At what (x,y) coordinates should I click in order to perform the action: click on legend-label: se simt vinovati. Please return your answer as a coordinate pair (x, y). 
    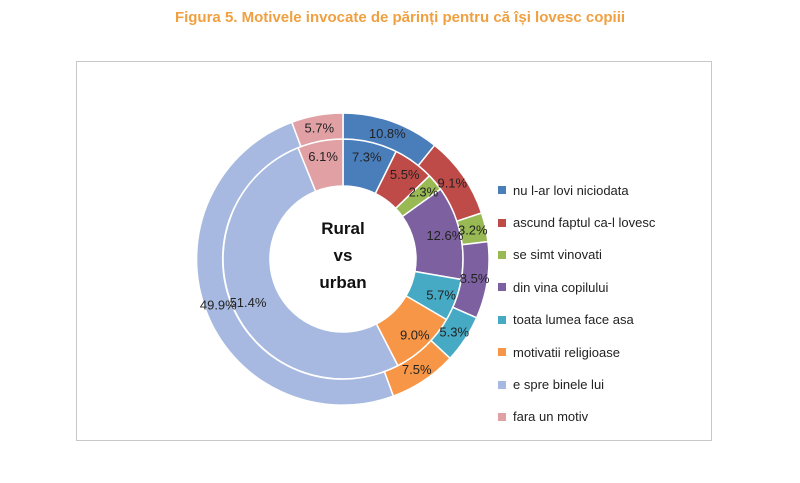
    Looking at the image, I should click on (557, 255).